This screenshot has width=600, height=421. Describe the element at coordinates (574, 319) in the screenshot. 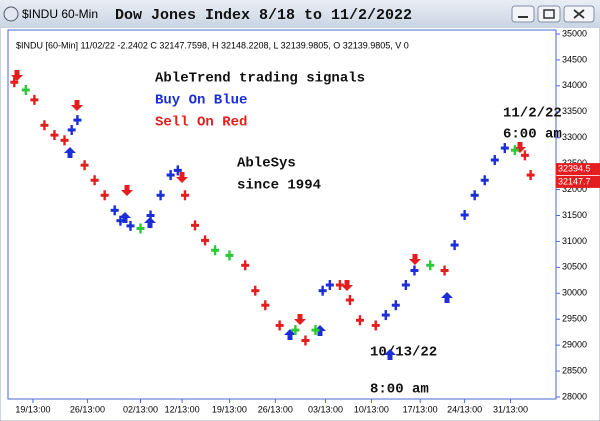

I see `y-tick-label: 29500` at that location.